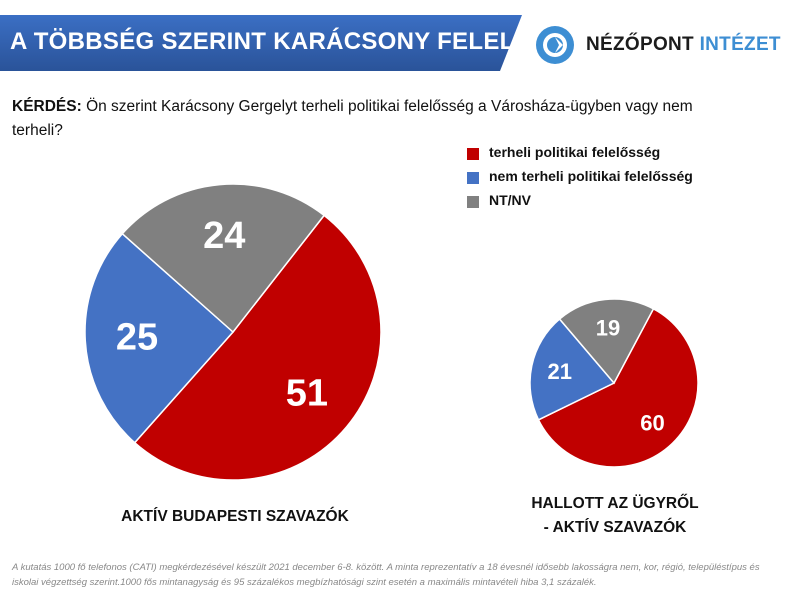 The width and height of the screenshot is (799, 596). What do you see at coordinates (473, 154) in the screenshot?
I see `legend-swatch-terheli` at bounding box center [473, 154].